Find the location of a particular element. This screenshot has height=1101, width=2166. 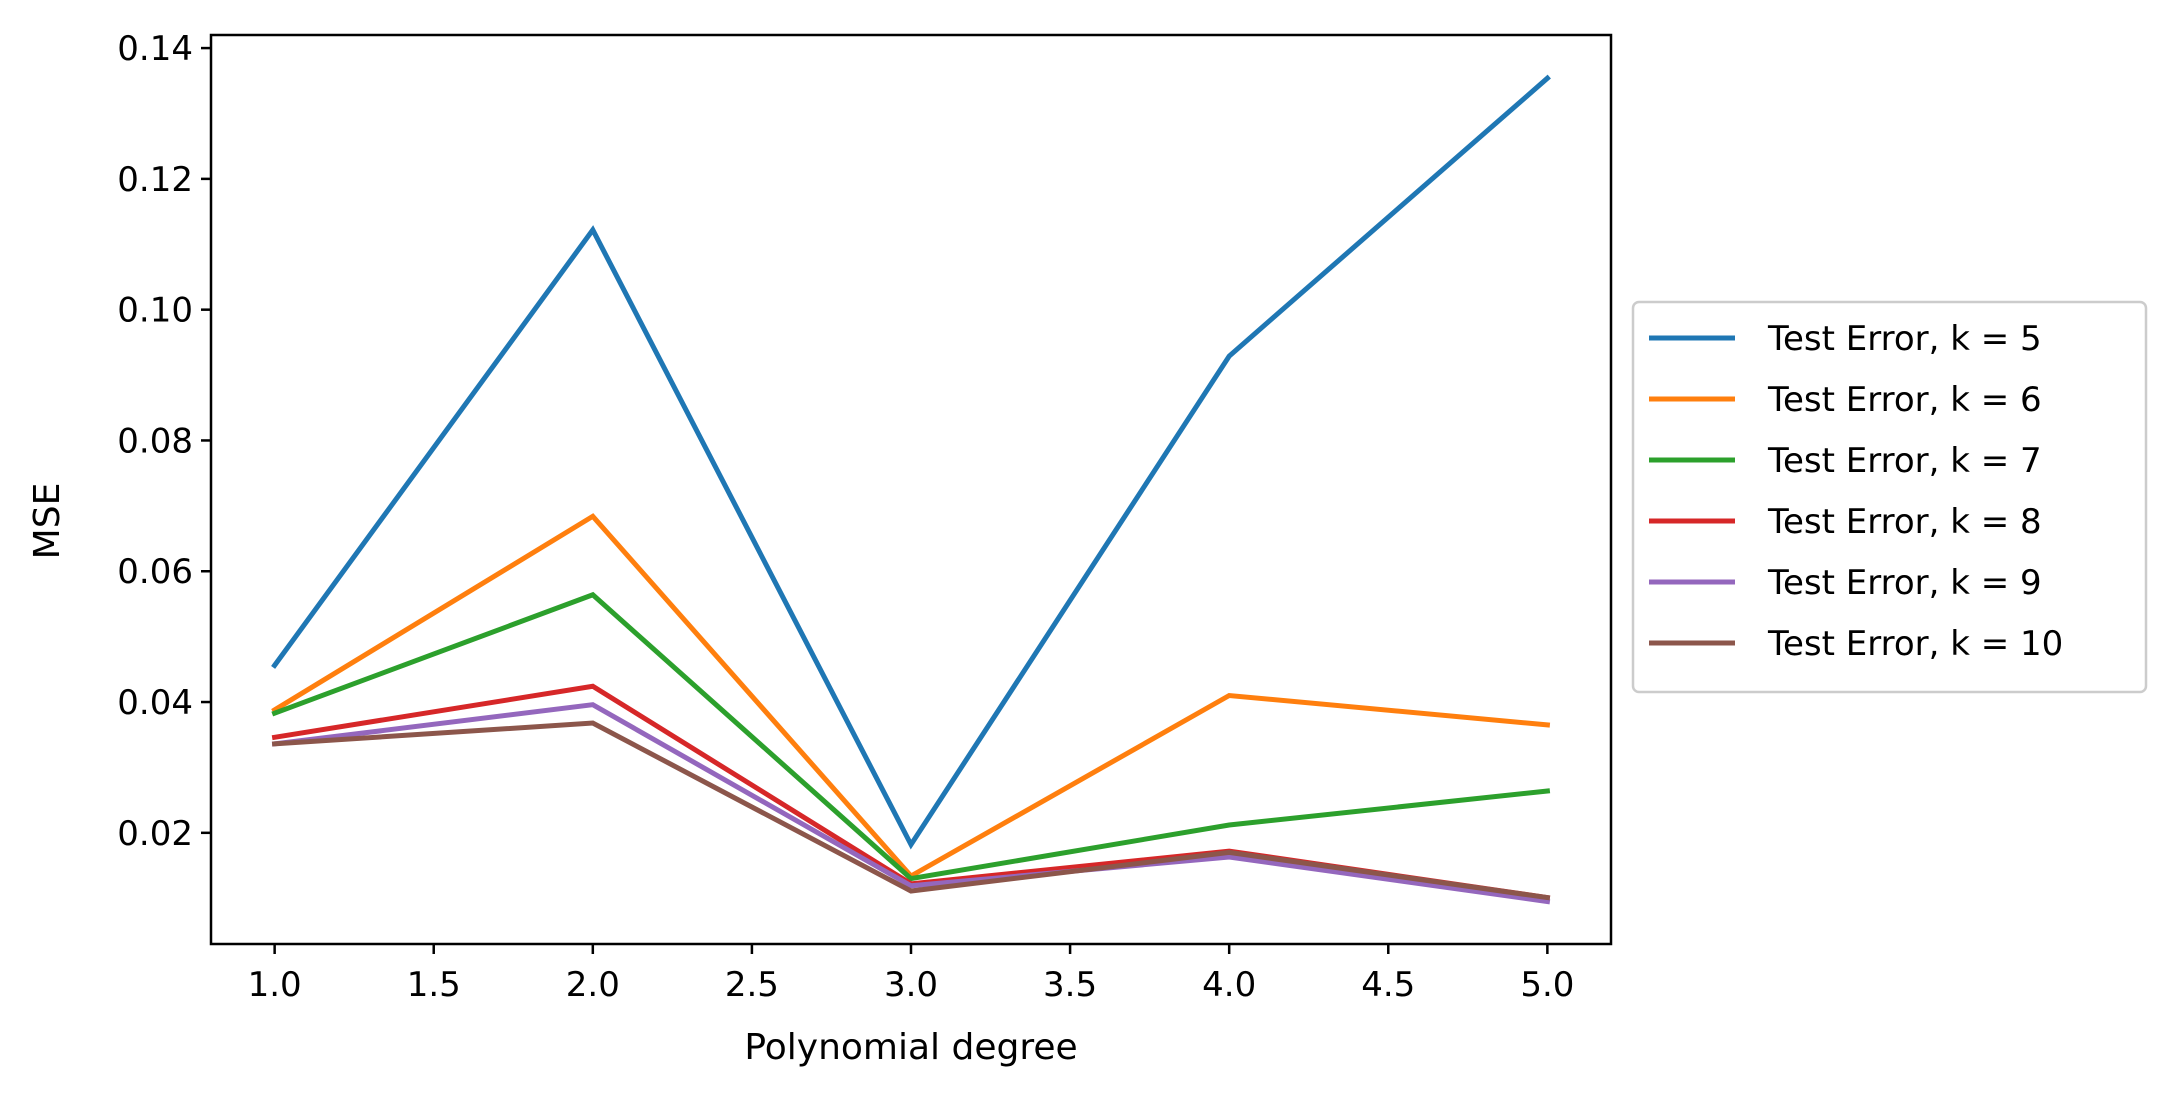

x-tick-label: 4.5 is located at coordinates (1388, 985).